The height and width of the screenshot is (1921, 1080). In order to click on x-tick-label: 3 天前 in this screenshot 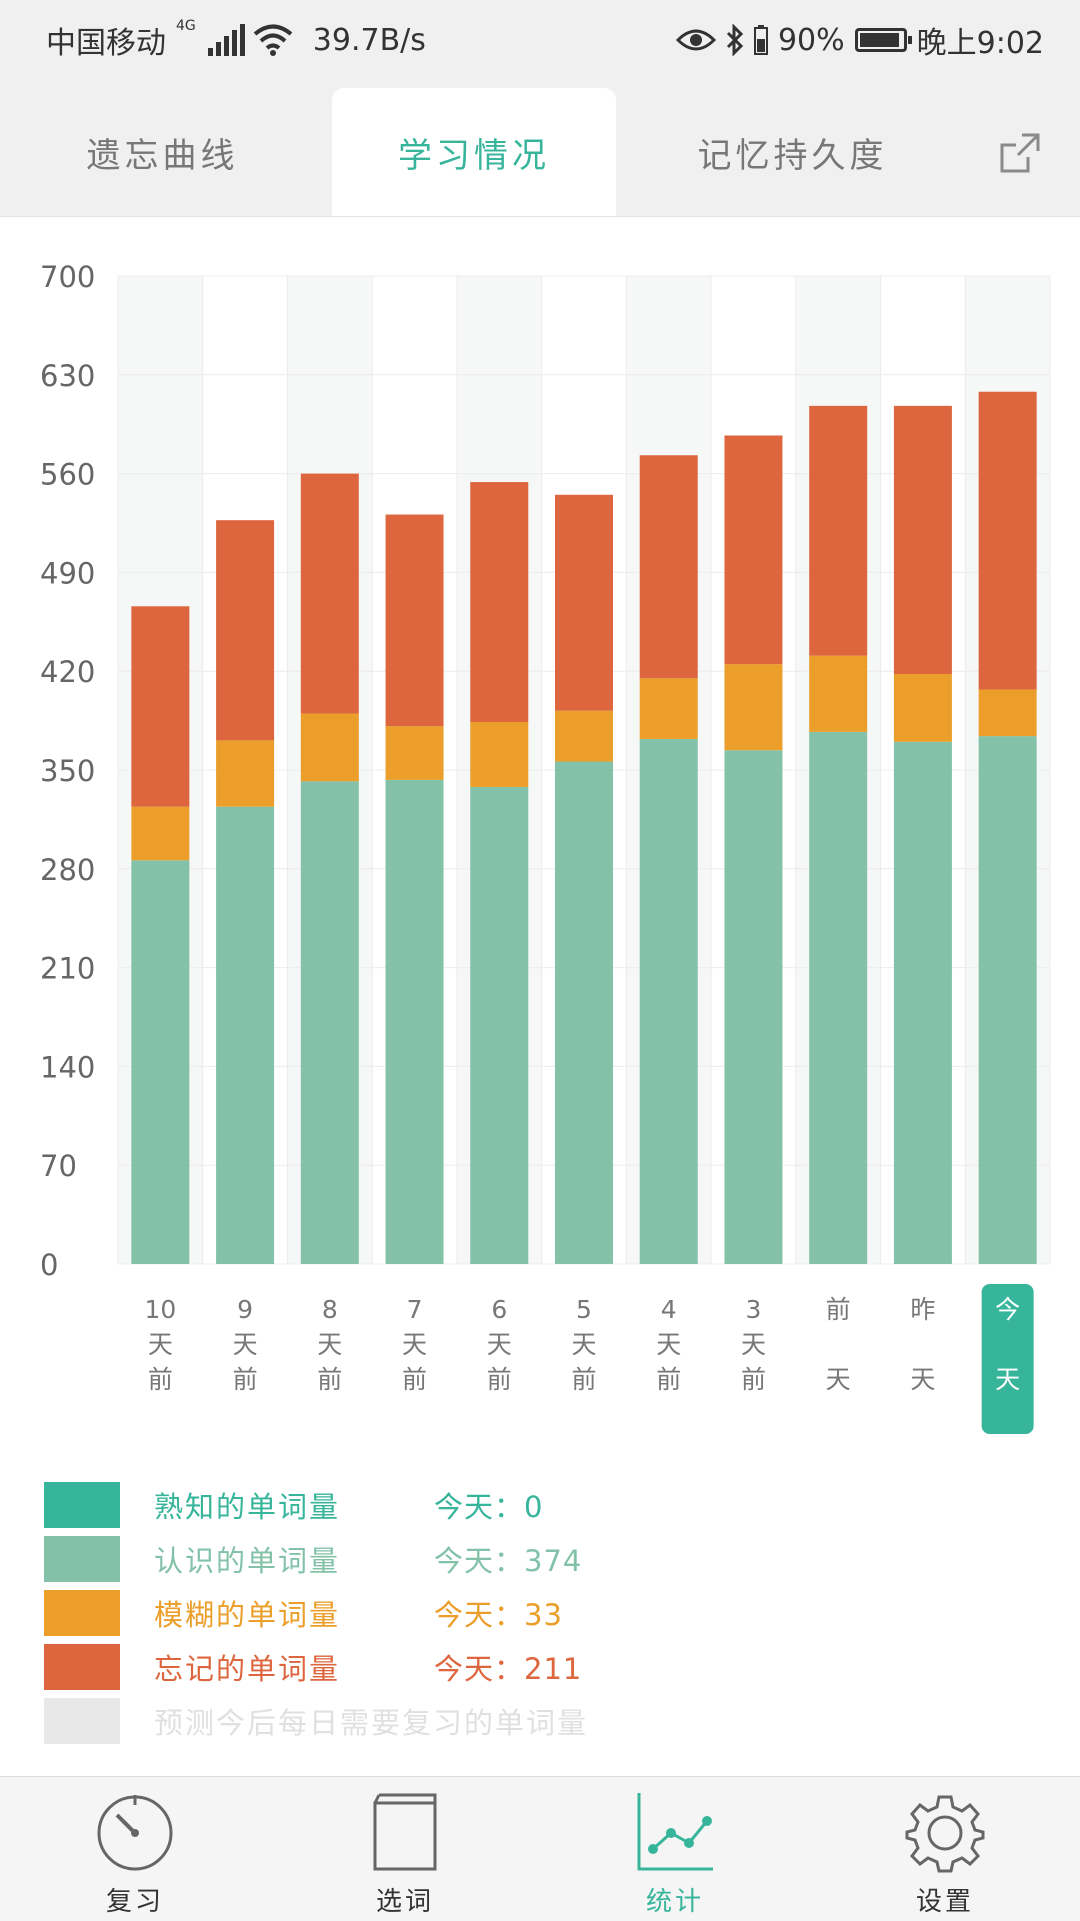, I will do `click(753, 1344)`.